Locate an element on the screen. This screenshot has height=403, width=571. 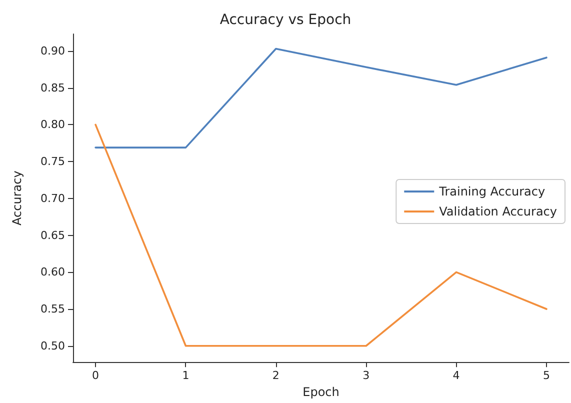
x-tick-label: 0 is located at coordinates (96, 375).